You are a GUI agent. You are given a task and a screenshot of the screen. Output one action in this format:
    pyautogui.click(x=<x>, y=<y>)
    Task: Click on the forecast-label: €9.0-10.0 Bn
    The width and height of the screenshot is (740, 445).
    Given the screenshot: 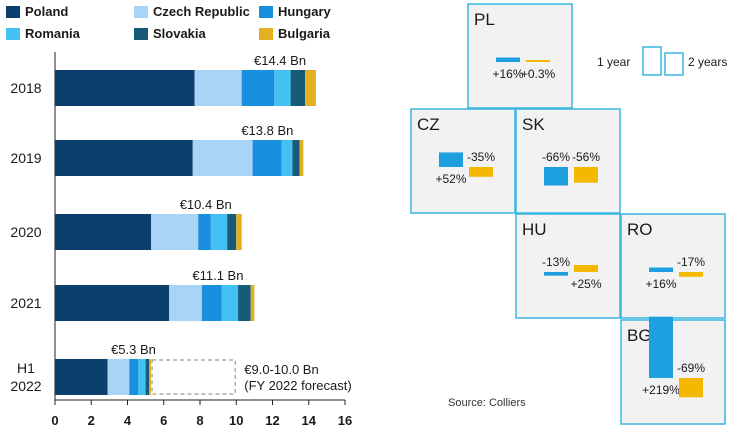 What is the action you would take?
    pyautogui.click(x=281, y=369)
    